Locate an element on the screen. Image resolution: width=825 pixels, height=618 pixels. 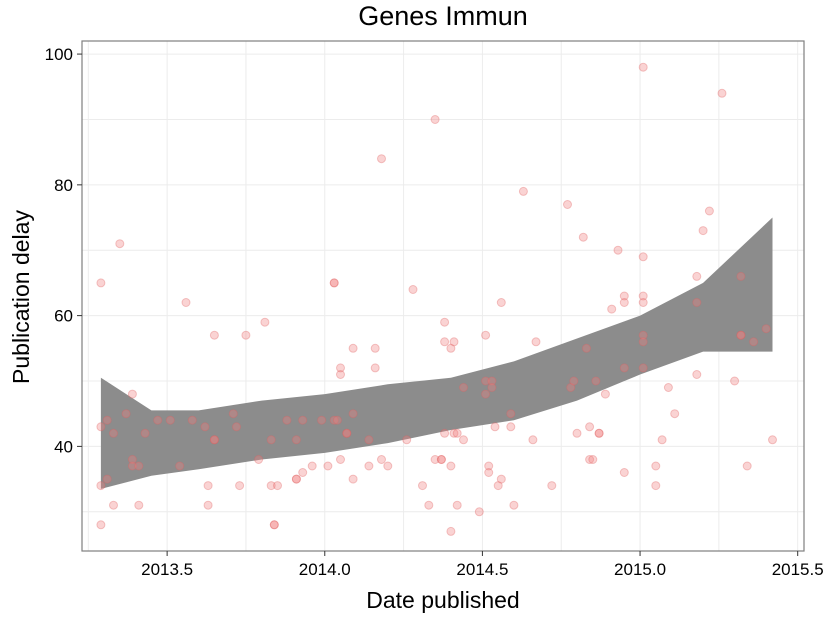
y-tick-label: 40 is located at coordinates (63, 446).